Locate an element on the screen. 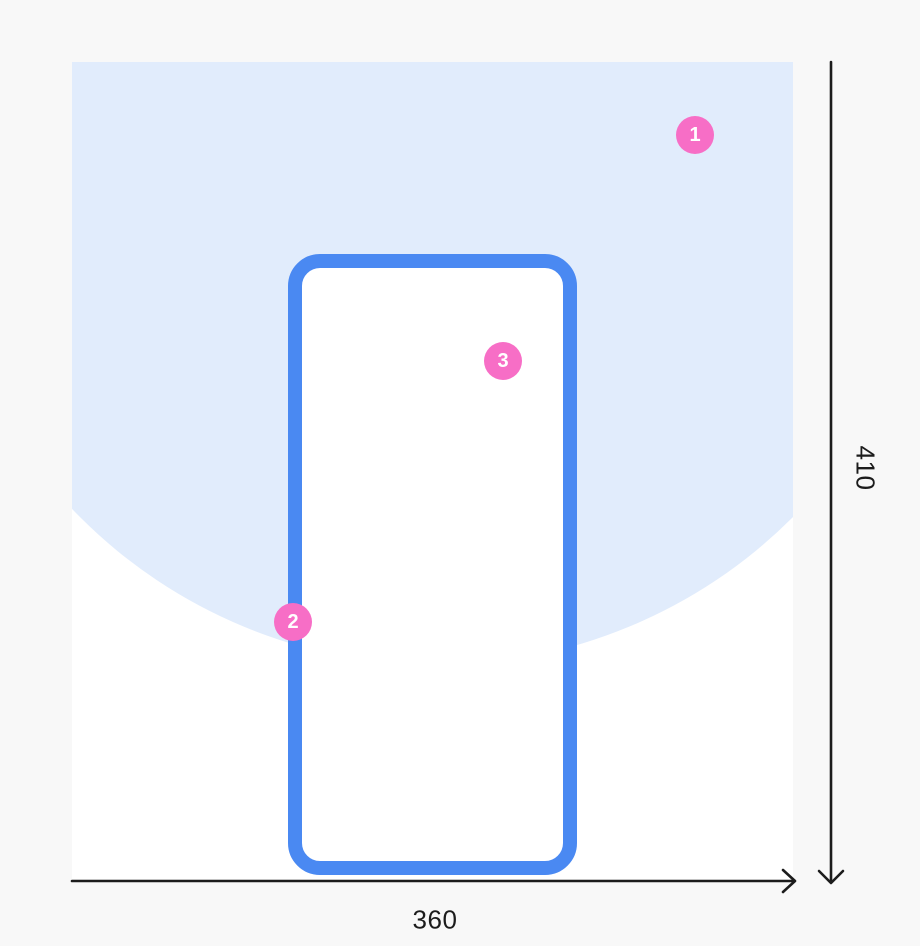 The width and height of the screenshot is (920, 946). marker-3-badge: 3 is located at coordinates (503, 361).